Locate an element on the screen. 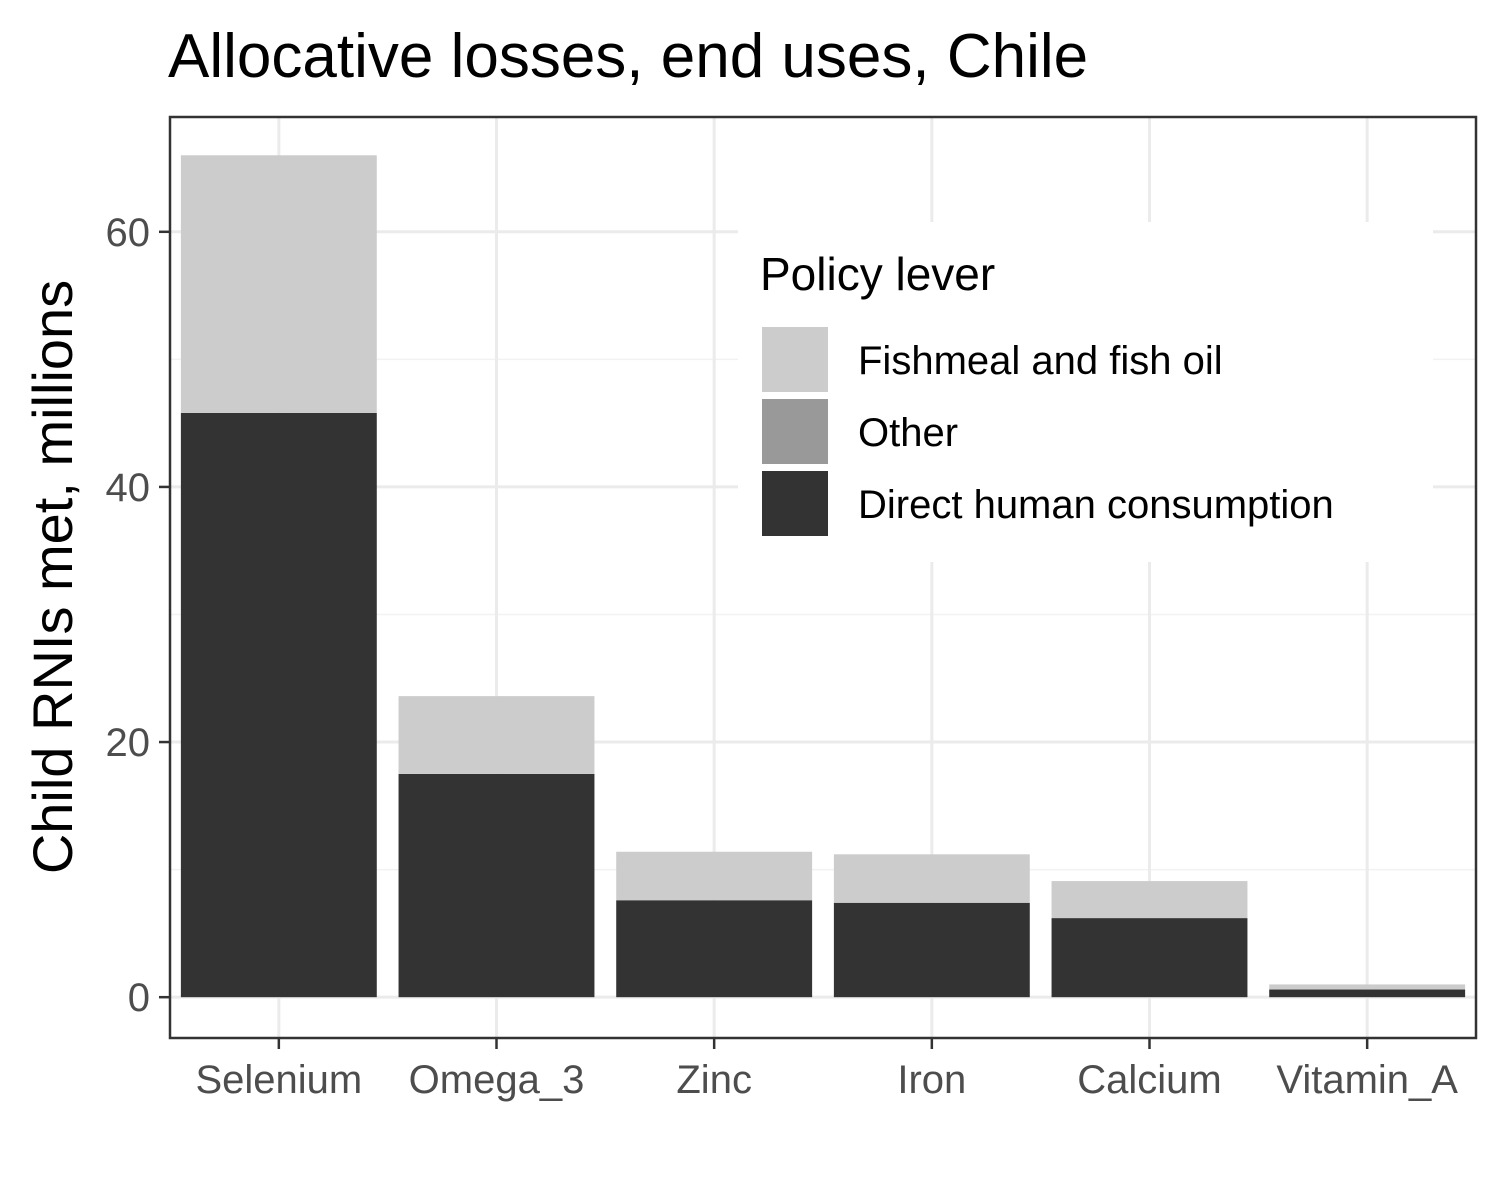 This screenshot has width=1500, height=1200. bar-zinc-fishmeal-and-fish-oil is located at coordinates (714, 876).